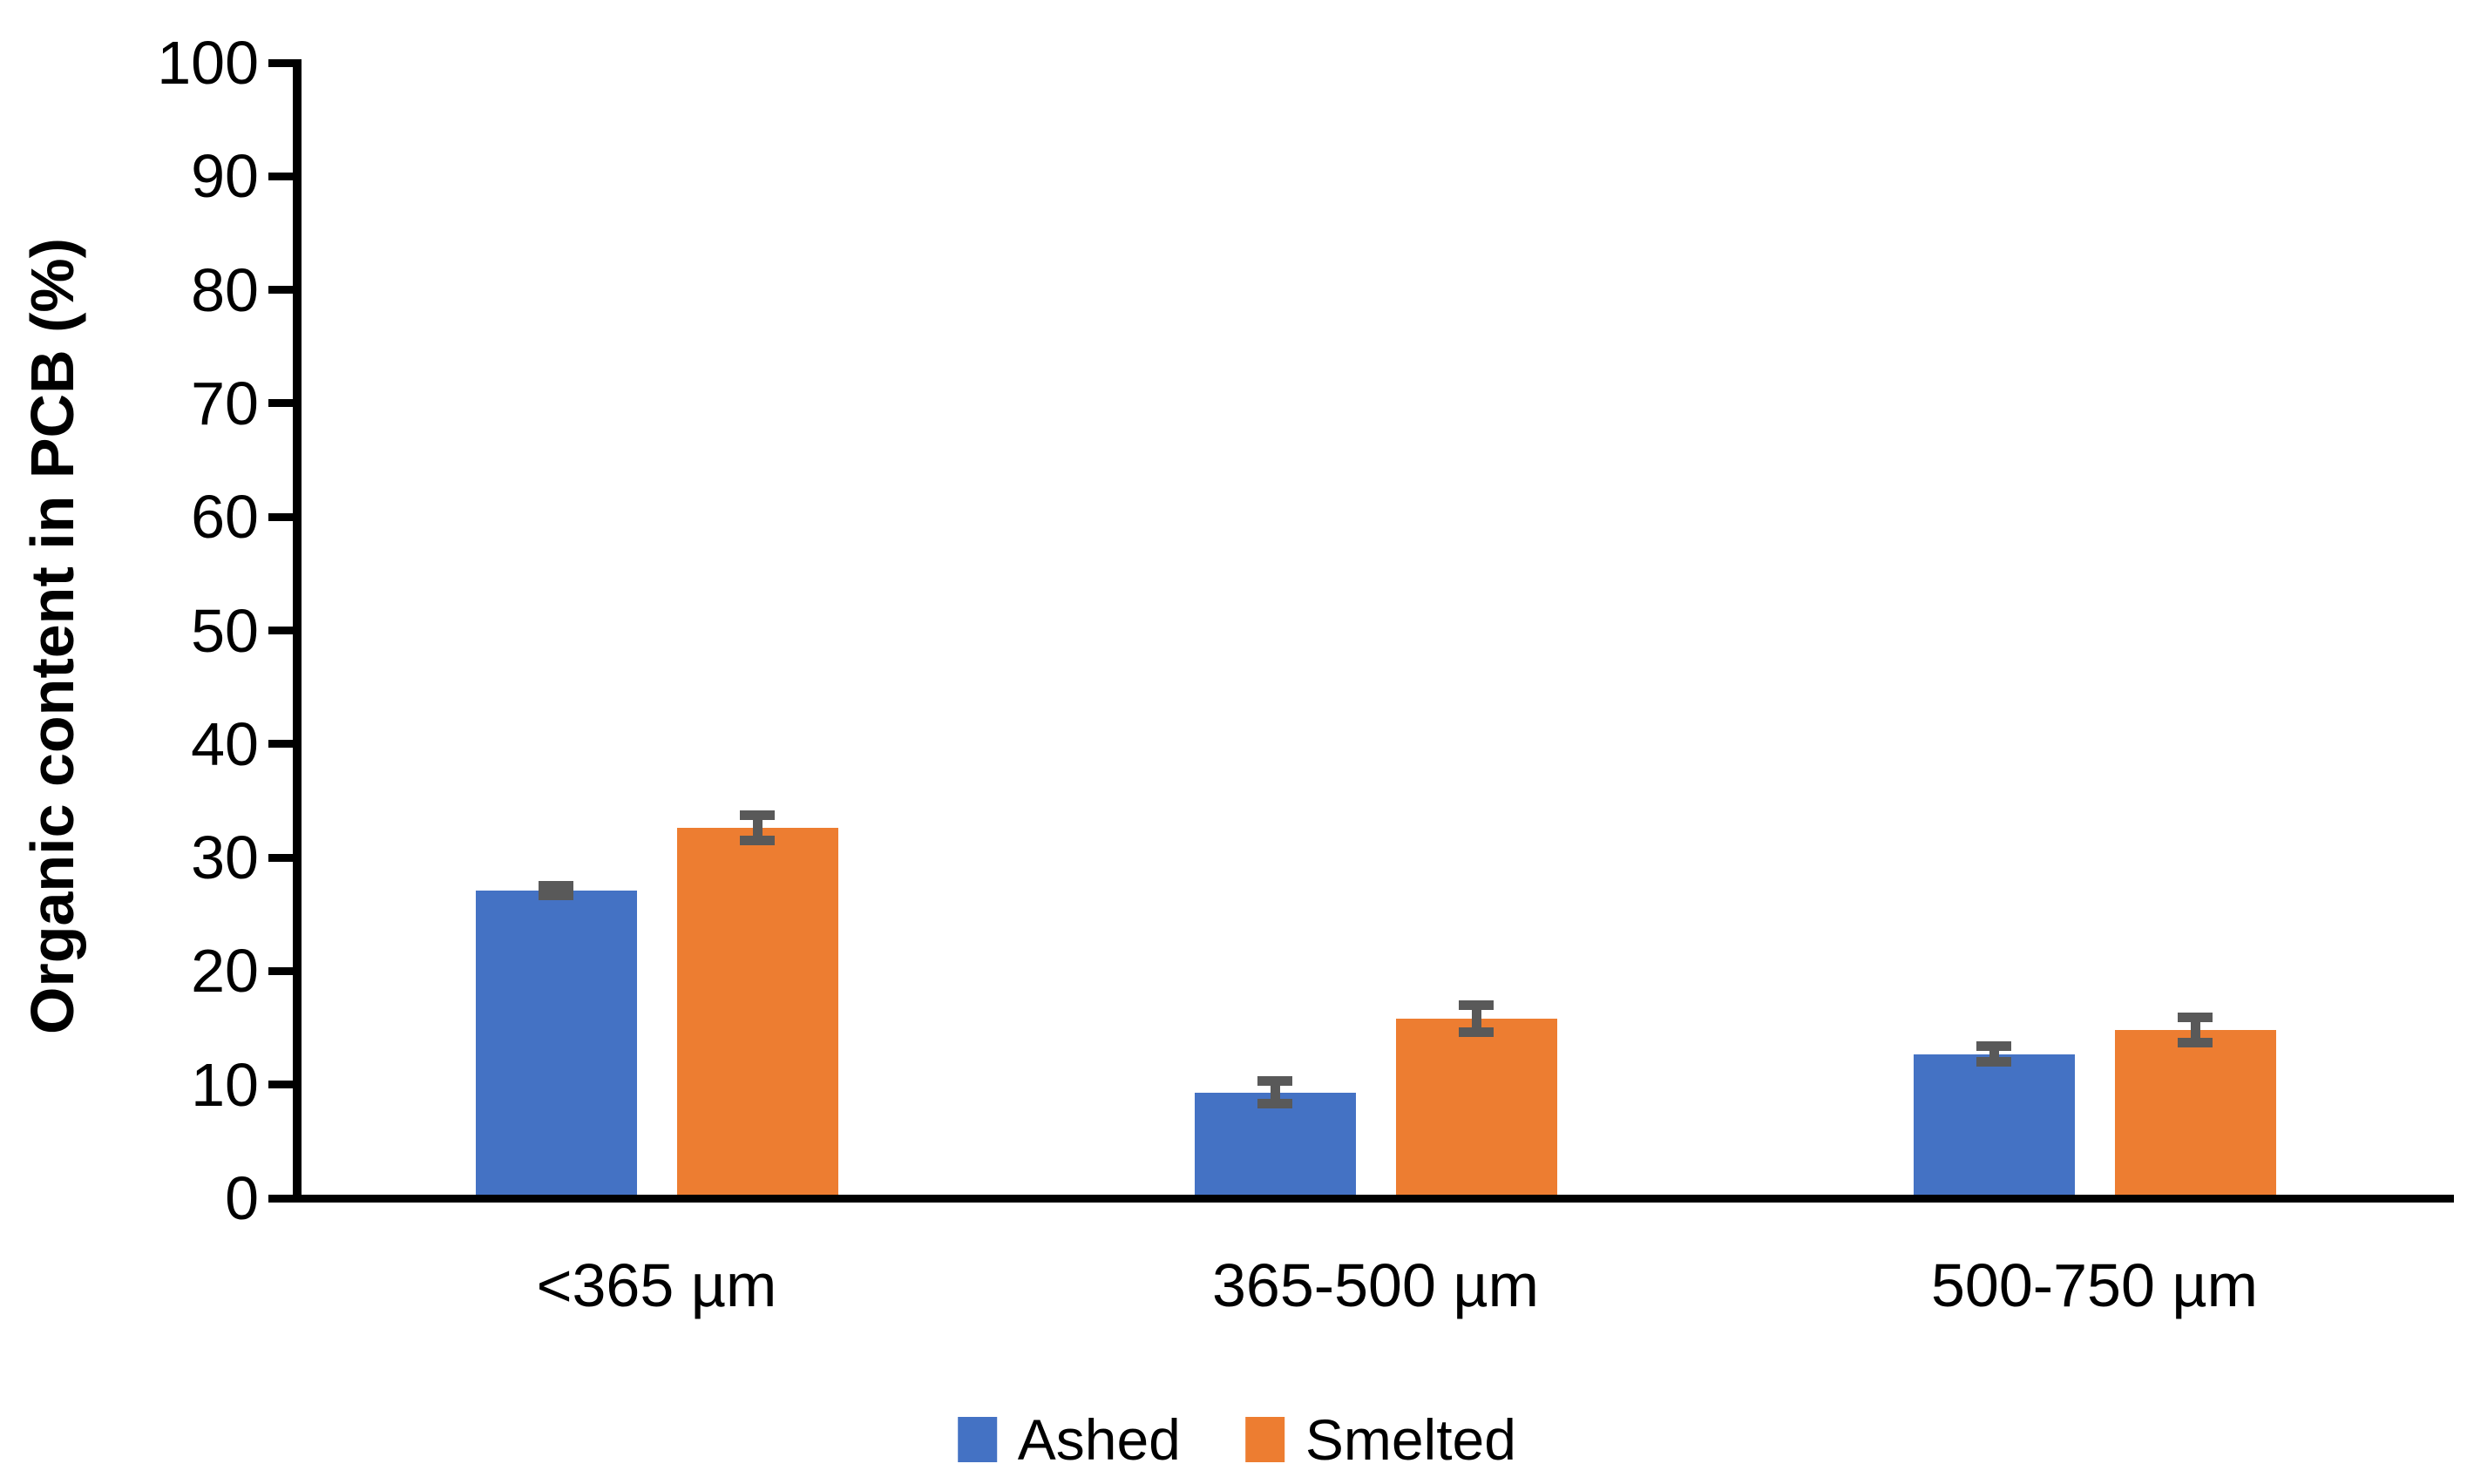  What do you see at coordinates (225, 1084) in the screenshot?
I see `y-tick-label: 10` at bounding box center [225, 1084].